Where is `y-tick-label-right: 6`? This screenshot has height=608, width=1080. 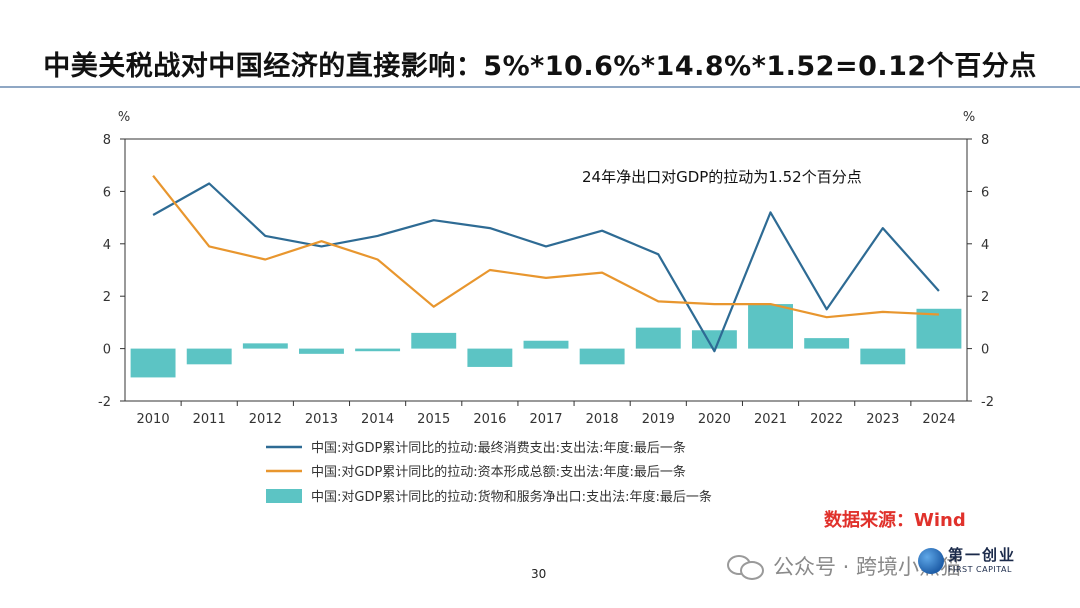
y-tick-label-right: 6 is located at coordinates (985, 192).